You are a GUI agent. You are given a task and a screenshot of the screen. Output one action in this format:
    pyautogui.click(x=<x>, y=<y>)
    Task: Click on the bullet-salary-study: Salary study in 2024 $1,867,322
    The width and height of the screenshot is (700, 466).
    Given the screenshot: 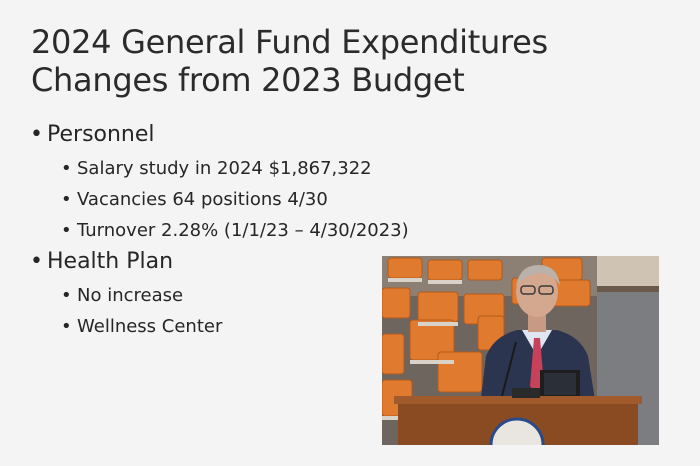 What is the action you would take?
    pyautogui.click(x=260, y=168)
    